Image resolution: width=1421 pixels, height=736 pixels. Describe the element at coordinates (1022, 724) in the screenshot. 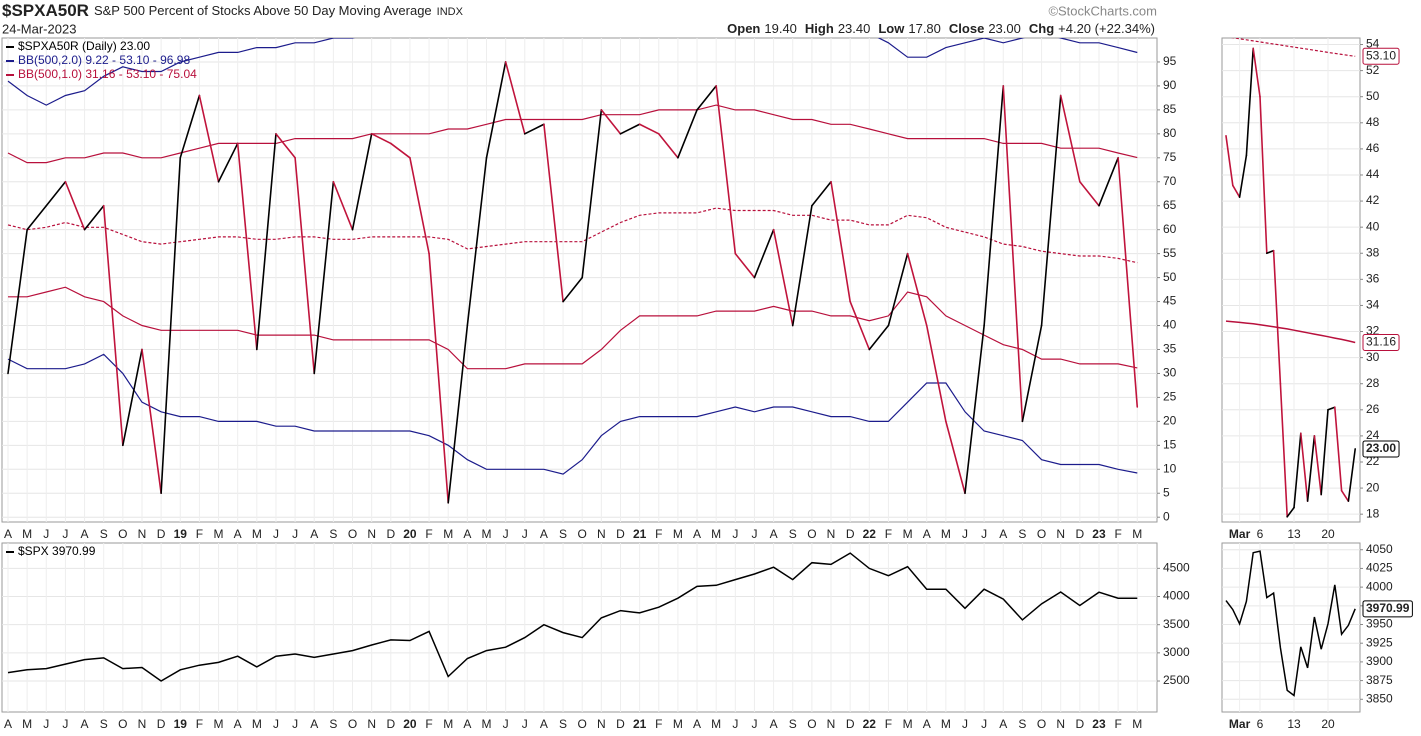

I see `x-tick-label: S` at that location.